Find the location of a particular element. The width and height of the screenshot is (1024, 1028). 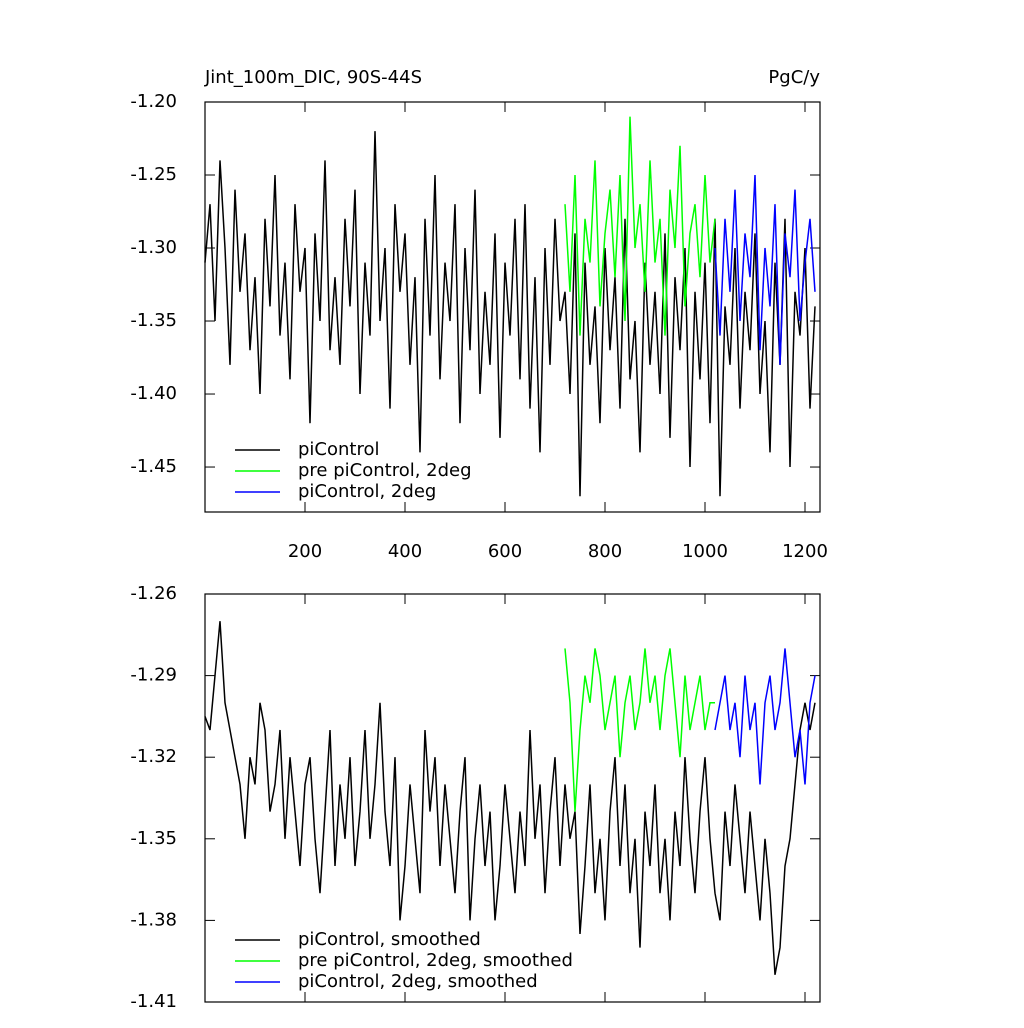

legend-label: piControl, 2deg, smoothed is located at coordinates (418, 981).